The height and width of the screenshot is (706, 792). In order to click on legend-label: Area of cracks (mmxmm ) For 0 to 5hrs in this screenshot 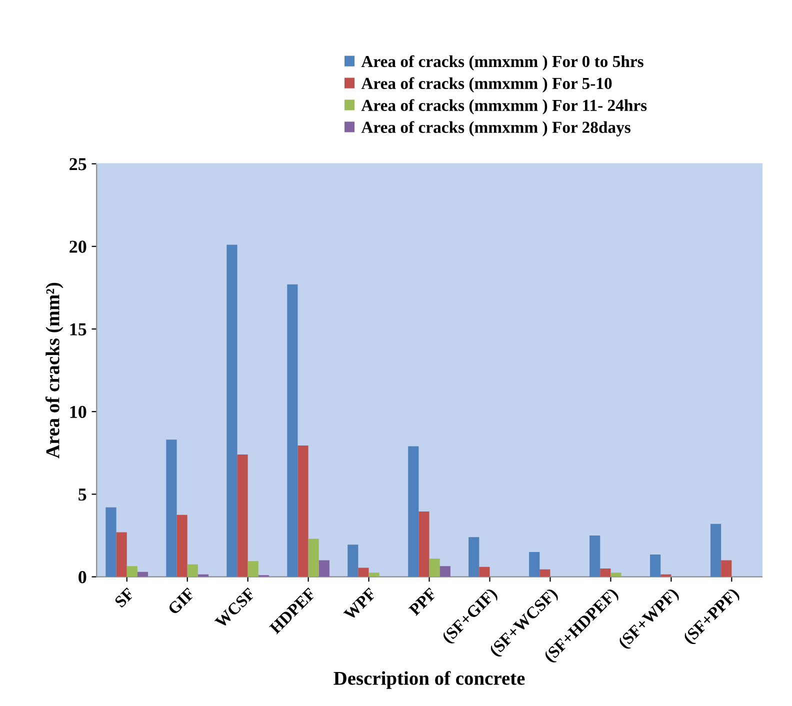, I will do `click(502, 63)`.